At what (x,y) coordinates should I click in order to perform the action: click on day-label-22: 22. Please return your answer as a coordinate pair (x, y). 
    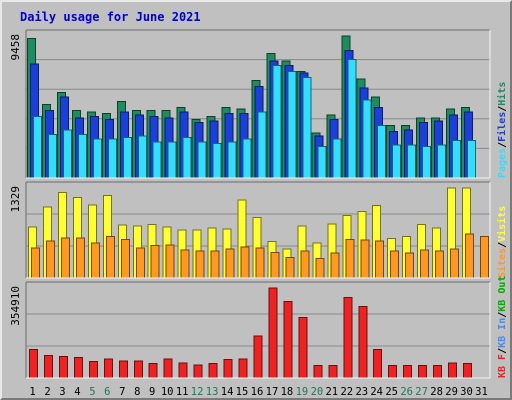
    Looking at the image, I should click on (346, 392).